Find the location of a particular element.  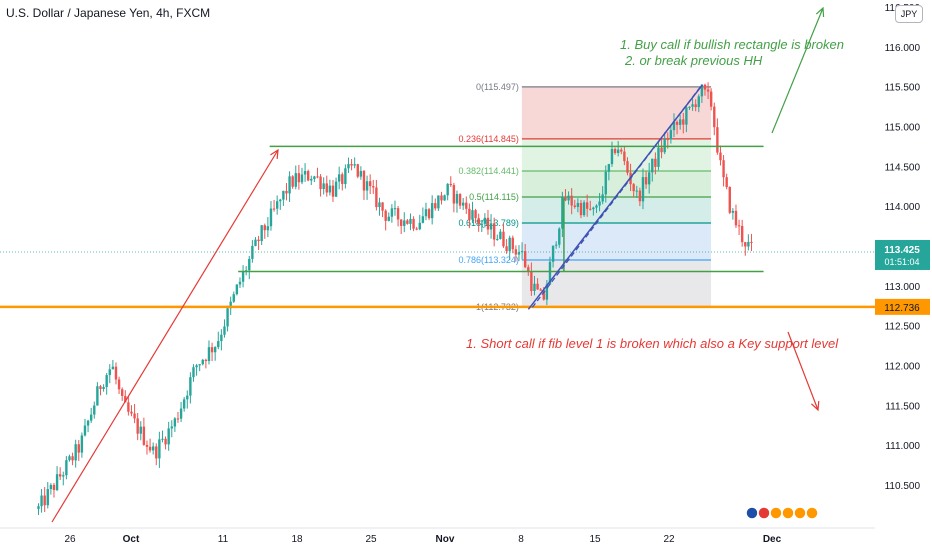

current-price-badge is located at coordinates (902, 254).